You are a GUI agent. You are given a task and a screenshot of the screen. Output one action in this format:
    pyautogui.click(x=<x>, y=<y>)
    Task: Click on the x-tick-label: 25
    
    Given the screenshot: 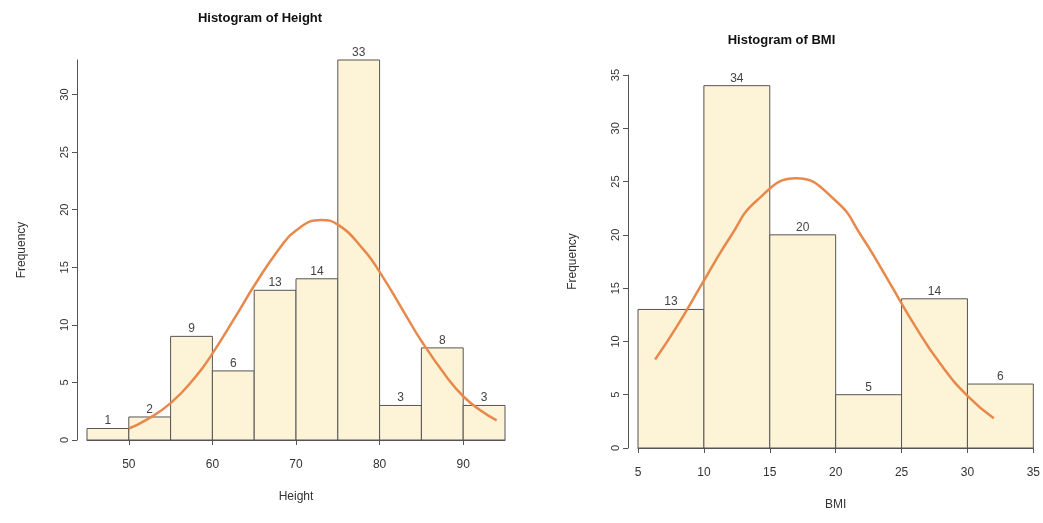 What is the action you would take?
    pyautogui.click(x=901, y=472)
    